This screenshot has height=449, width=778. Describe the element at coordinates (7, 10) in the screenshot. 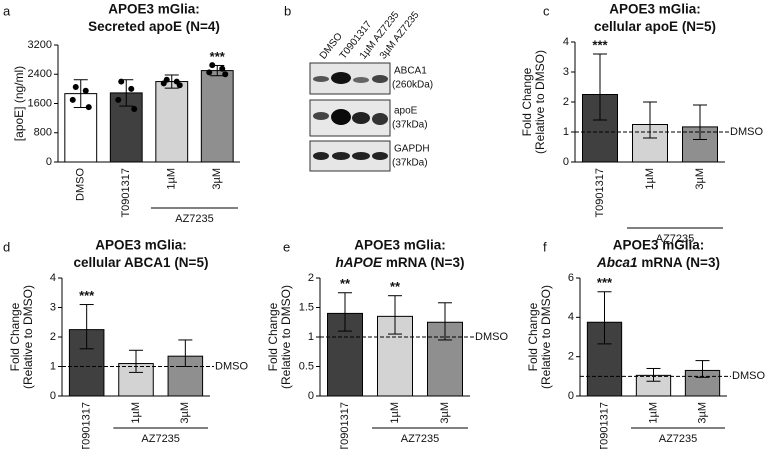

I see `panel-label: a` at that location.